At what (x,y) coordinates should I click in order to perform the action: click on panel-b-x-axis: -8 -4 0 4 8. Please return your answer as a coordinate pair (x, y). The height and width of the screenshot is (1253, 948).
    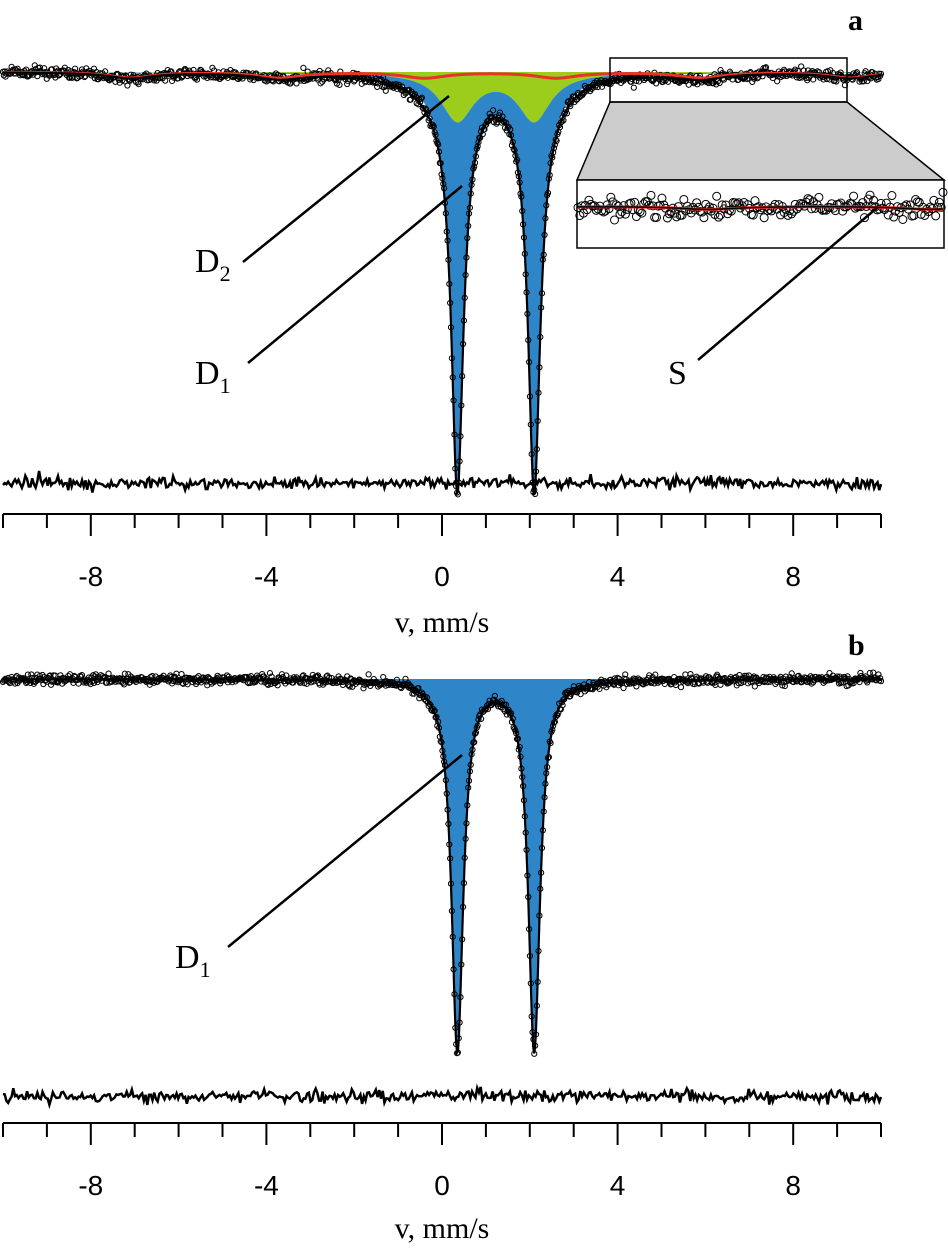
    Looking at the image, I should click on (442, 1161).